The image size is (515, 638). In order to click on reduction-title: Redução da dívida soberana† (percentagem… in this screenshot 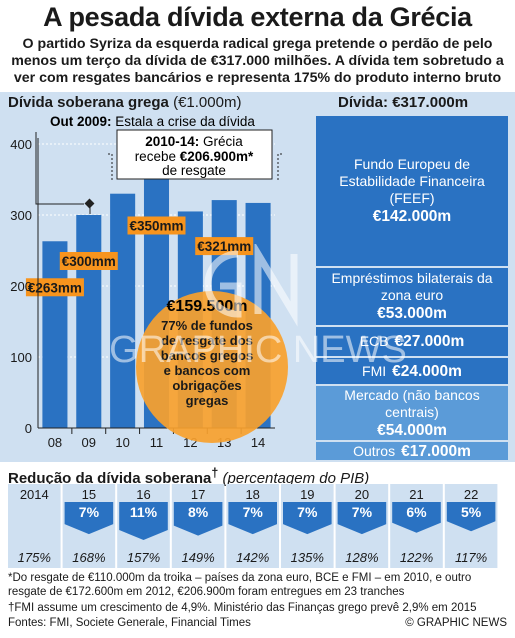, I will do `click(189, 476)`.